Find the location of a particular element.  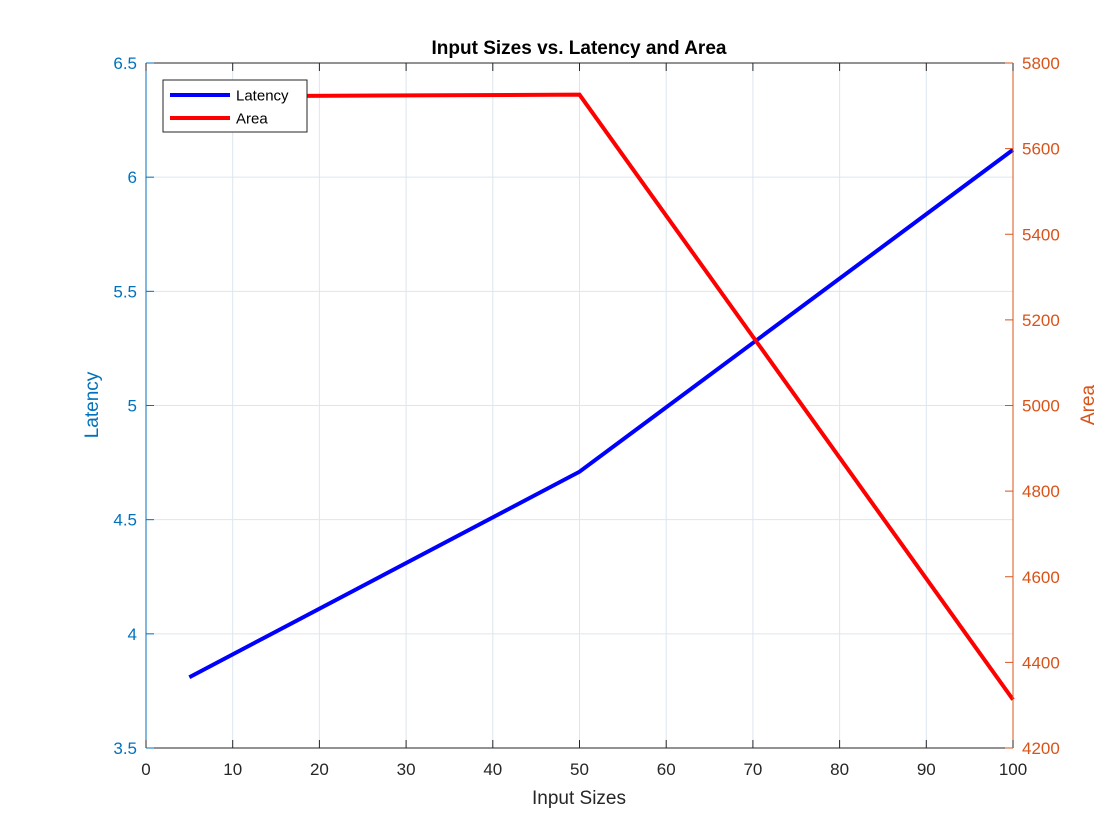

y-left-tick-label: 6.5 is located at coordinates (125, 63).